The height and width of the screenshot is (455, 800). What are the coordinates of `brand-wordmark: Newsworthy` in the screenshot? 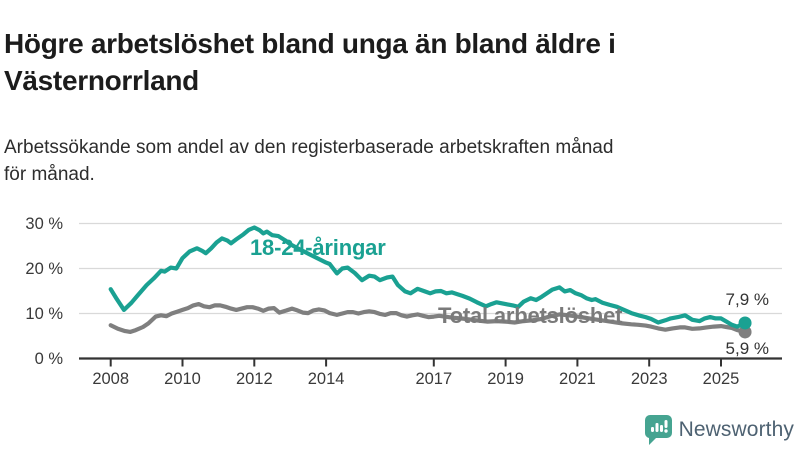 It's located at (736, 429).